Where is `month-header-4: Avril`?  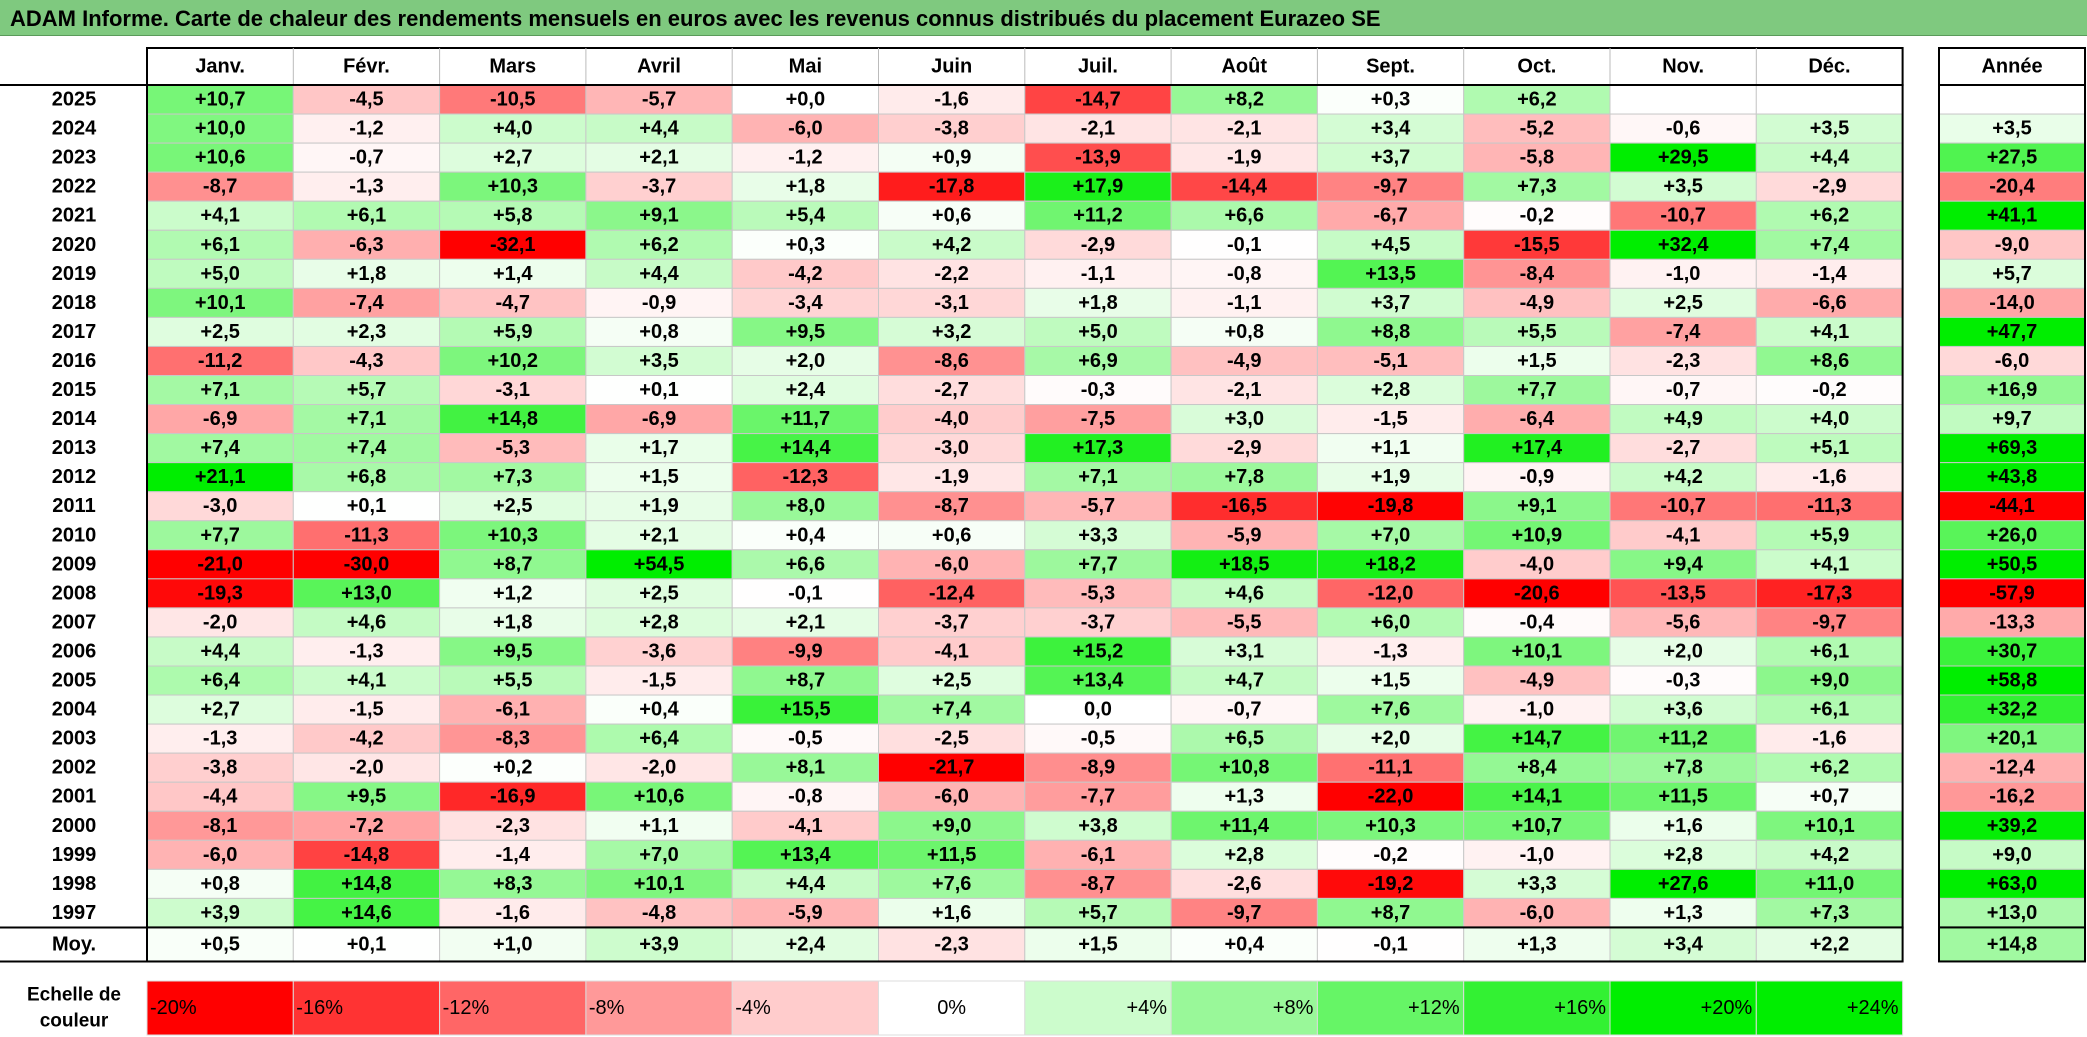
month-header-4: Avril is located at coordinates (659, 67).